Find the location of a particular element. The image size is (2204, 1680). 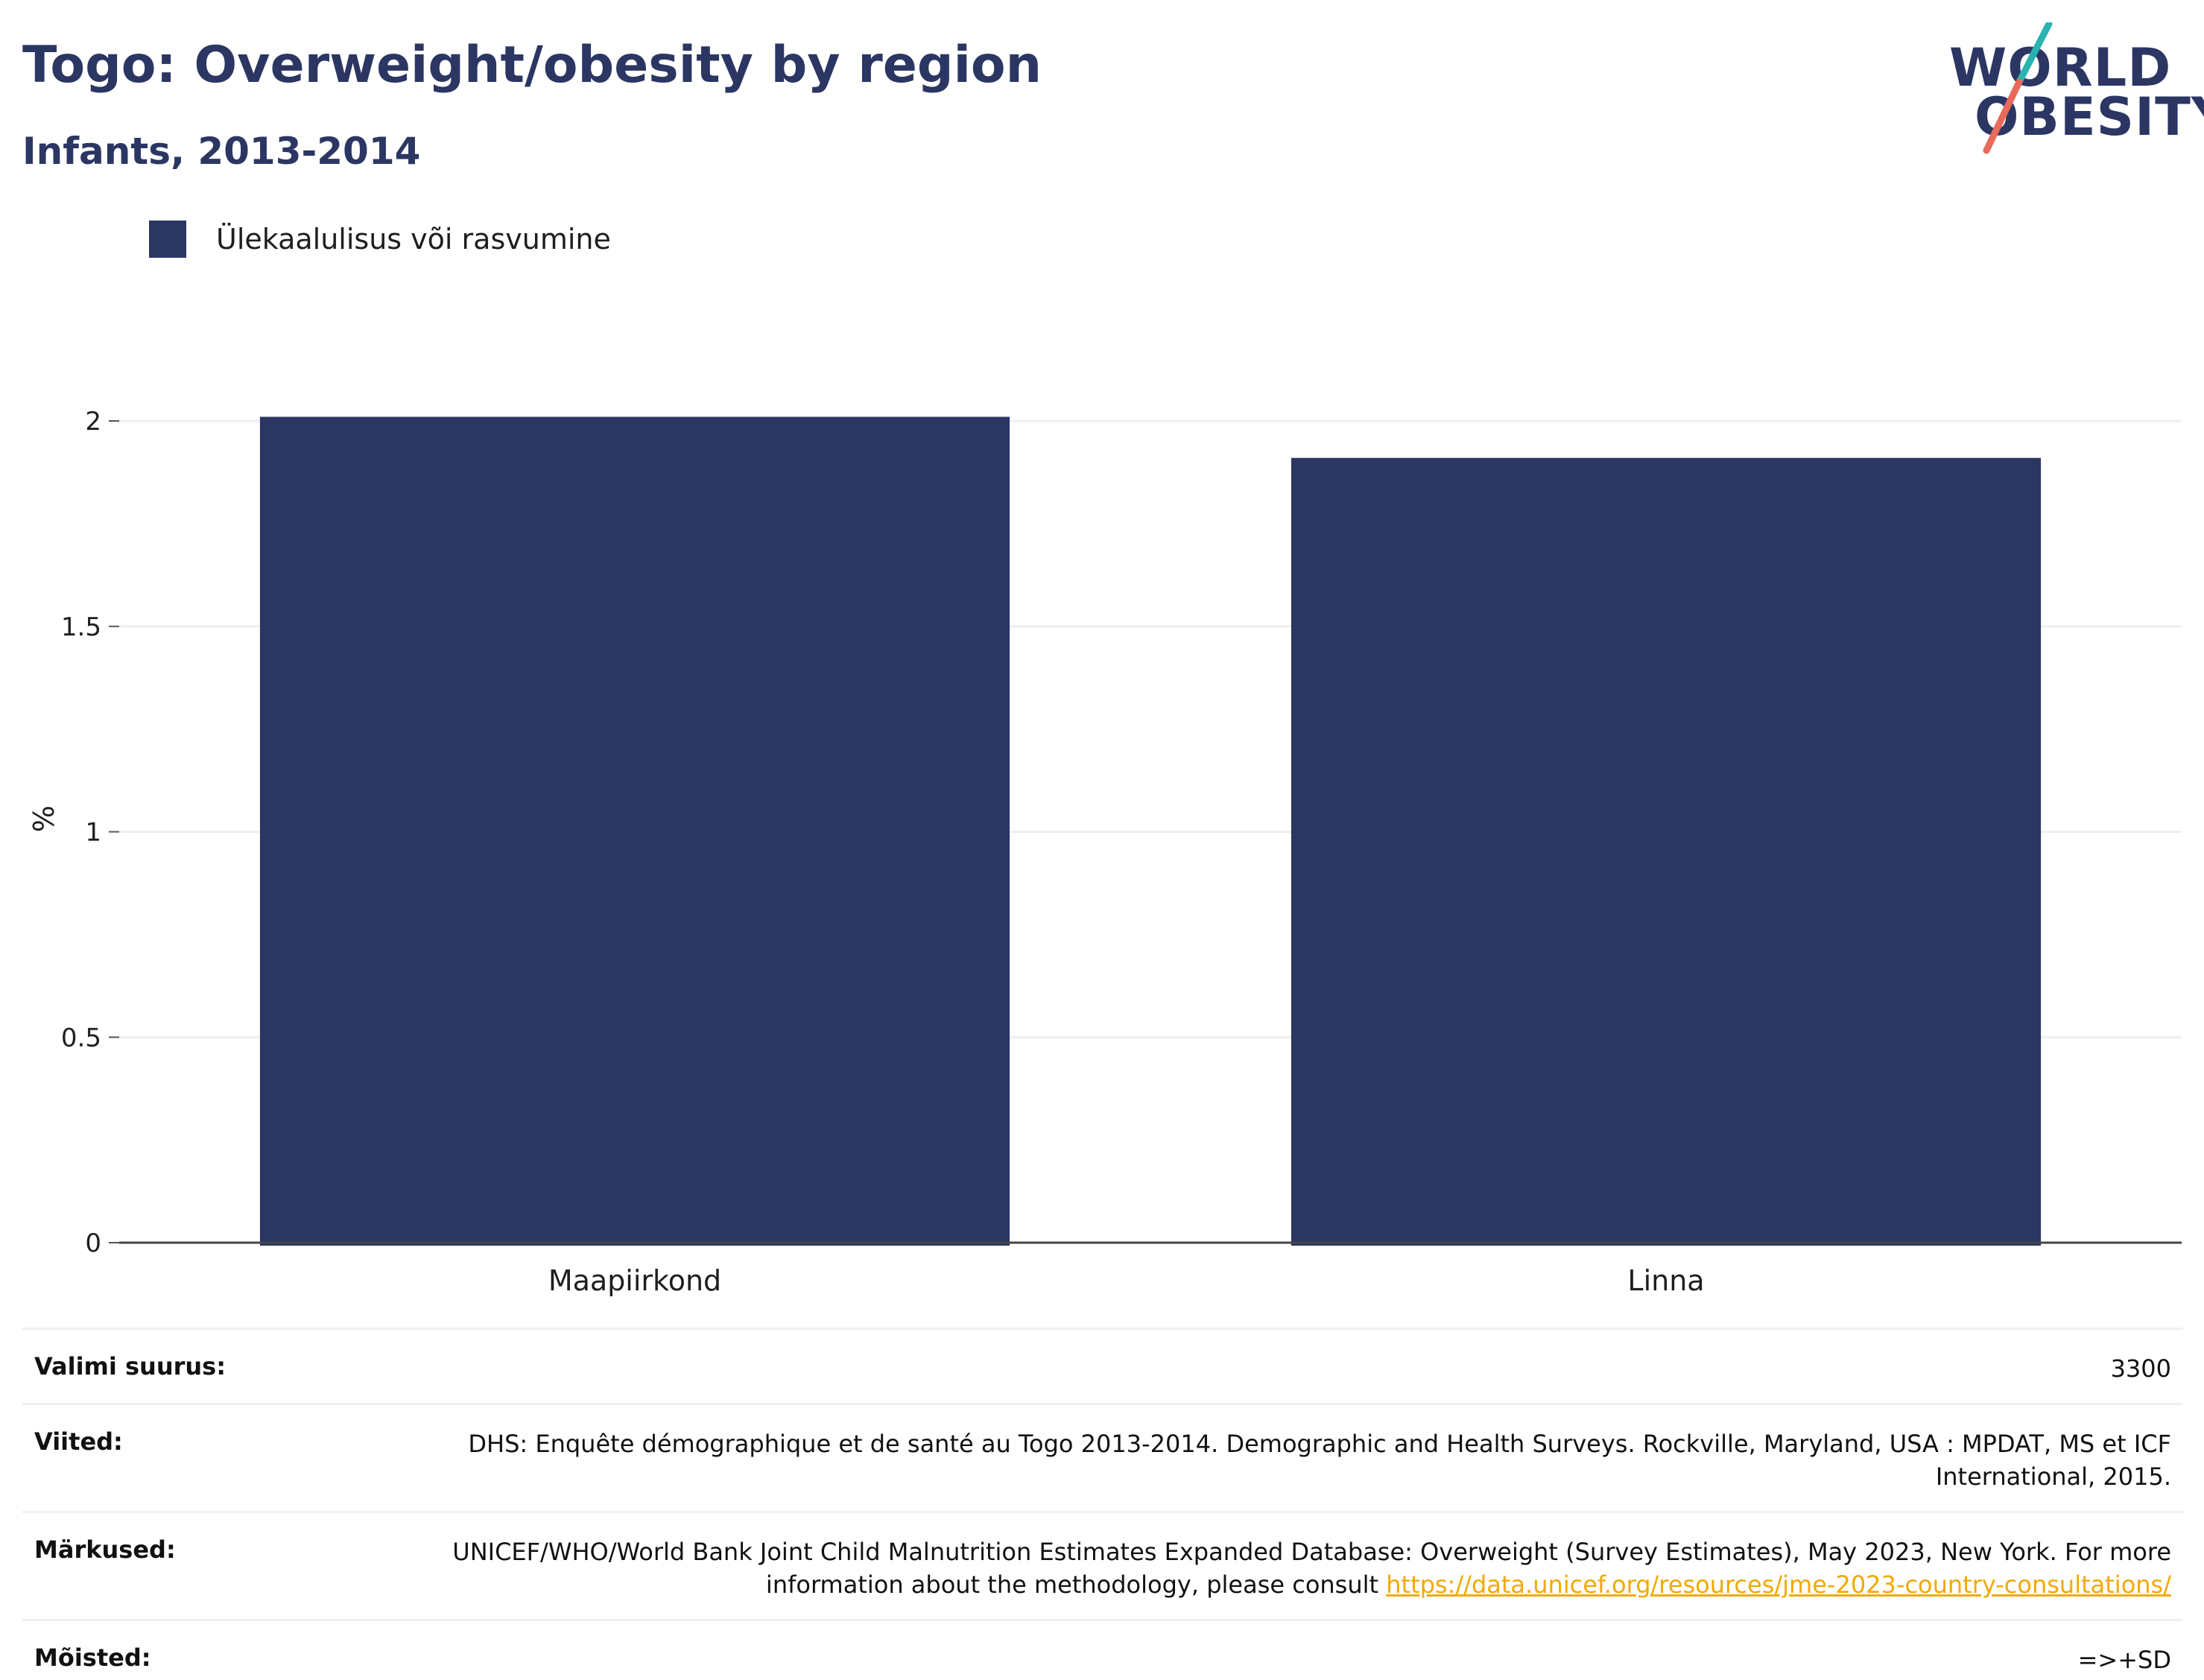

page-title: Togo: Overweight/obesity by region is located at coordinates (532, 65).